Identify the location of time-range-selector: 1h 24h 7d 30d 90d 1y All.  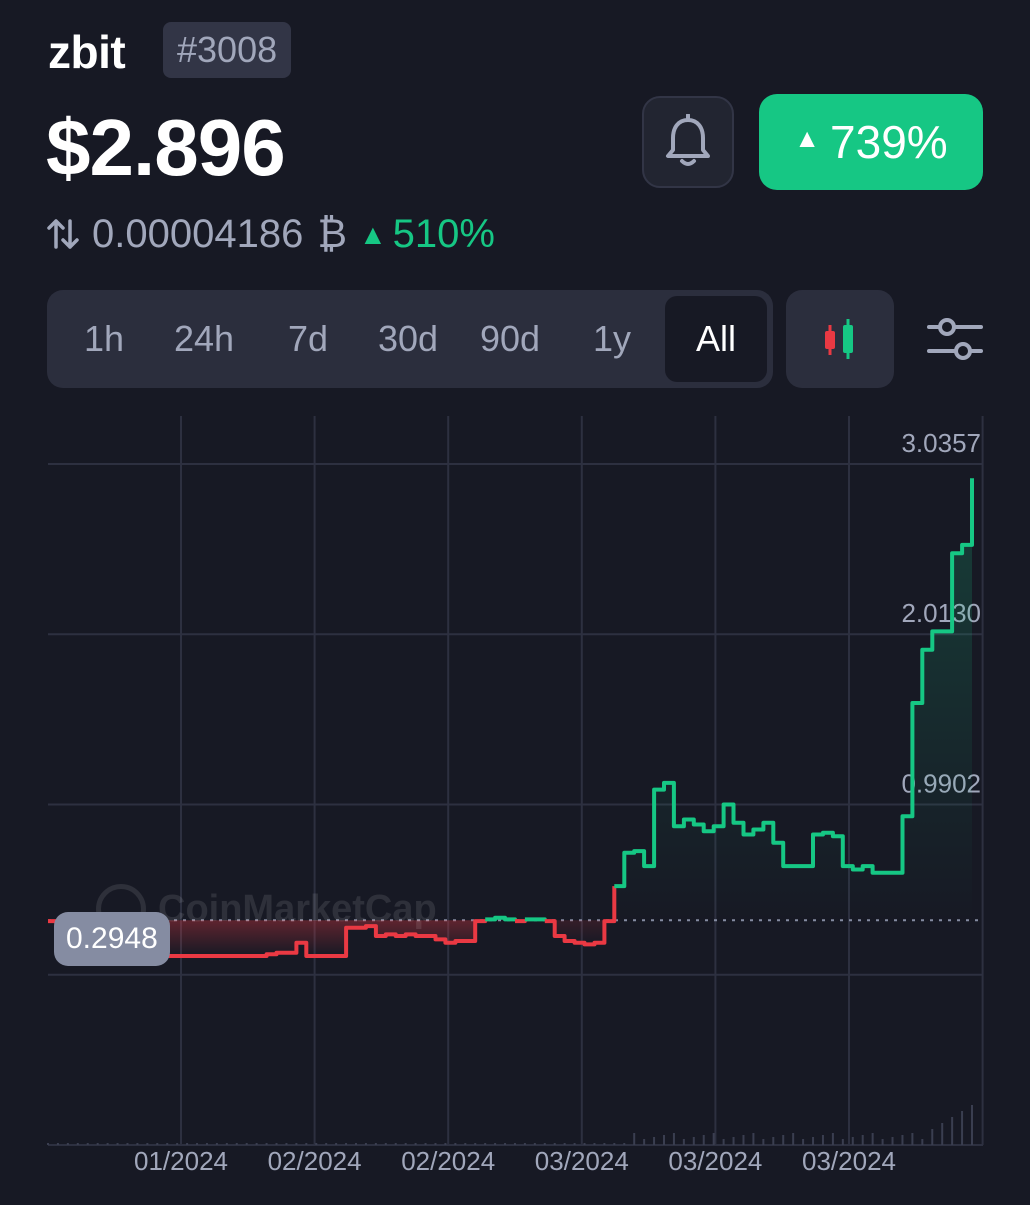
(410, 339).